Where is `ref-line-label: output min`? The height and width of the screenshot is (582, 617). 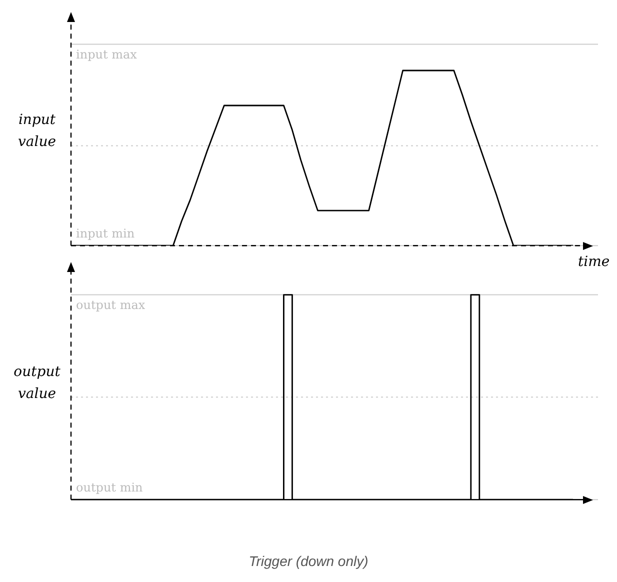
ref-line-label: output min is located at coordinates (110, 487).